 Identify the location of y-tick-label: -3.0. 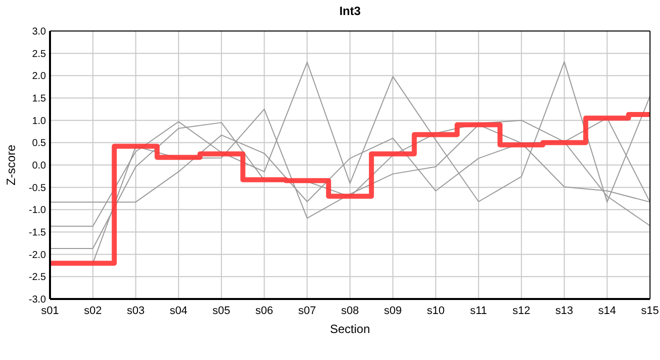
(37, 300).